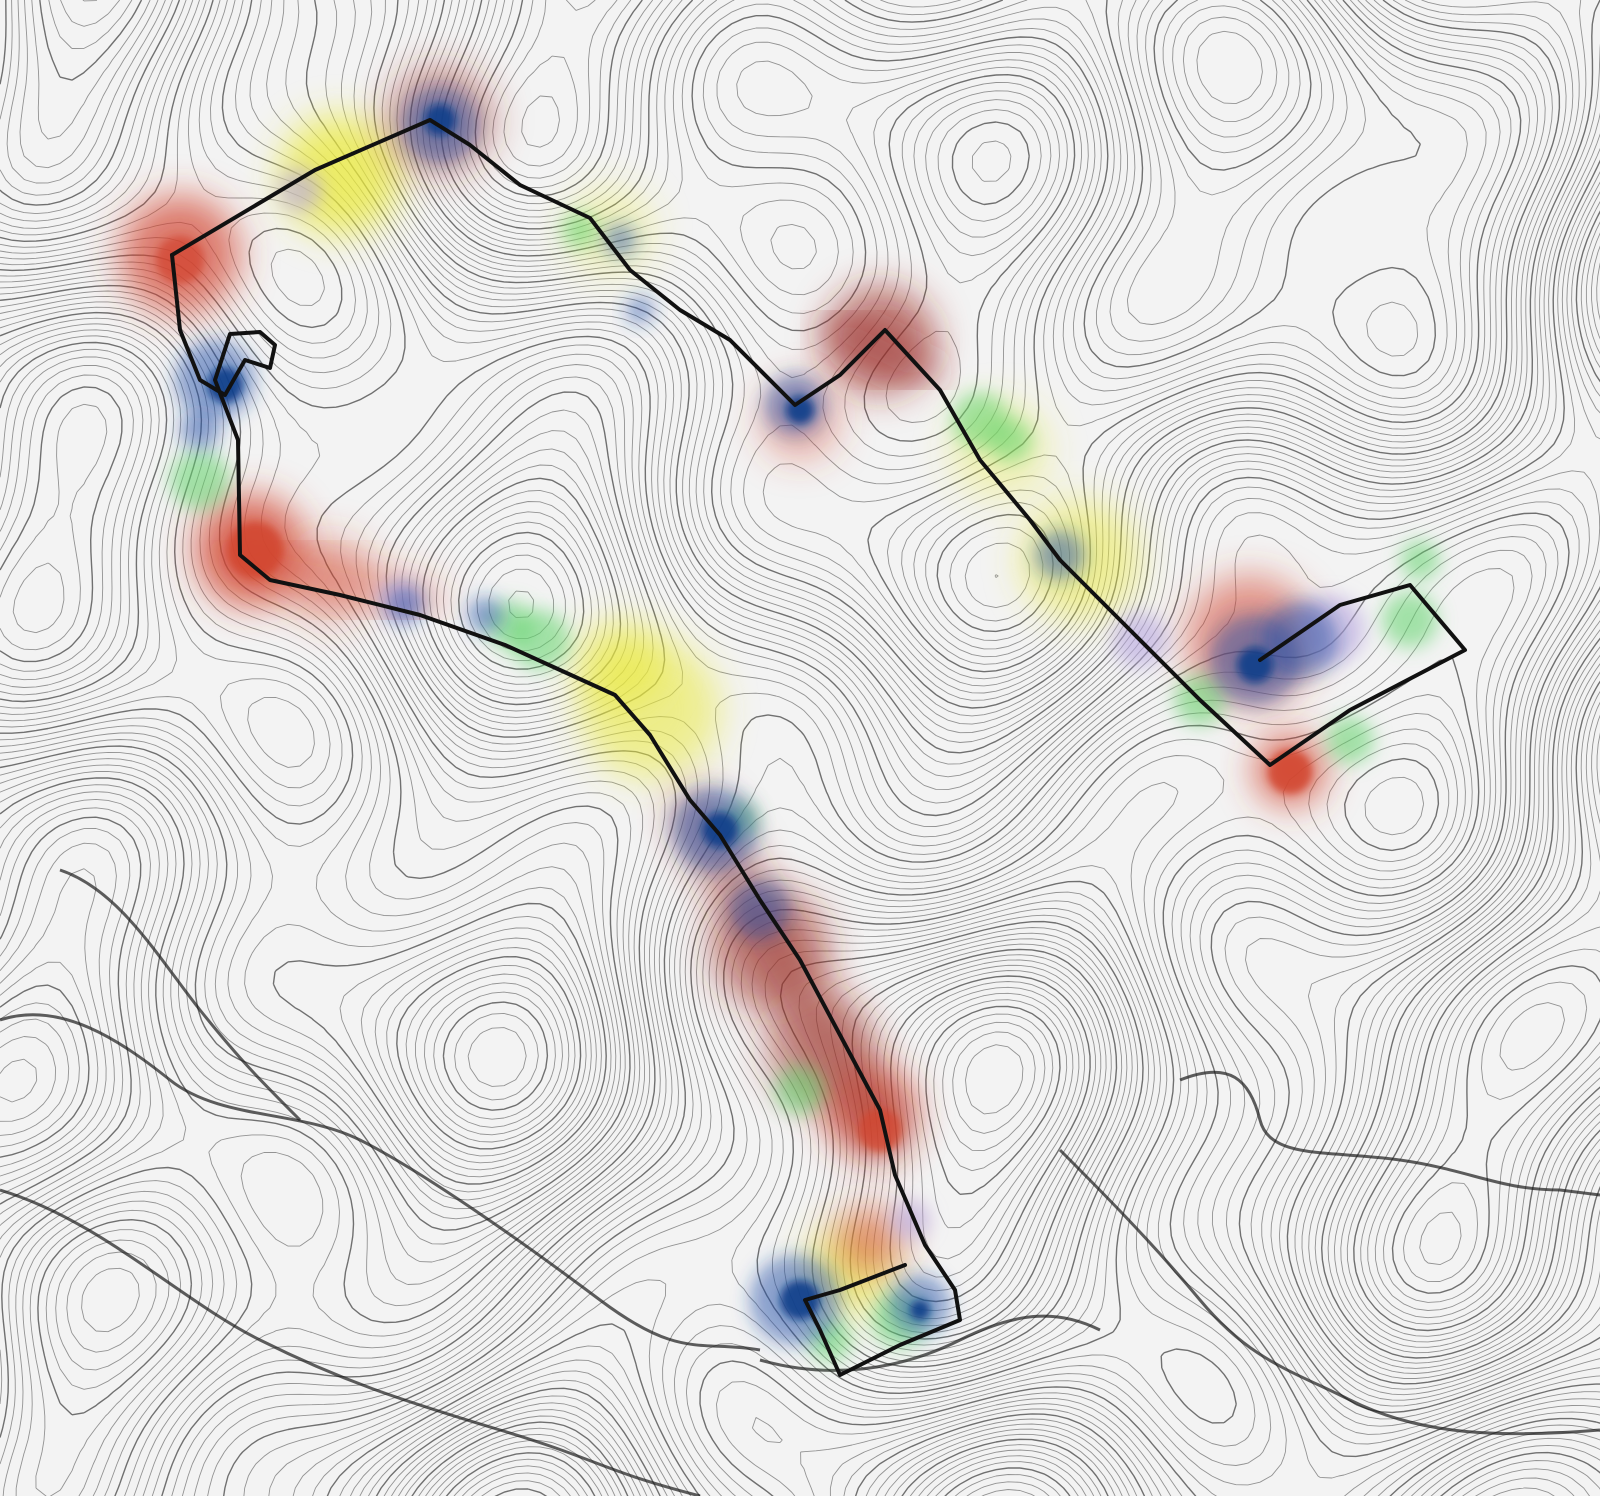 The image size is (1600, 1496). I want to click on track-segment, so click(223, 347).